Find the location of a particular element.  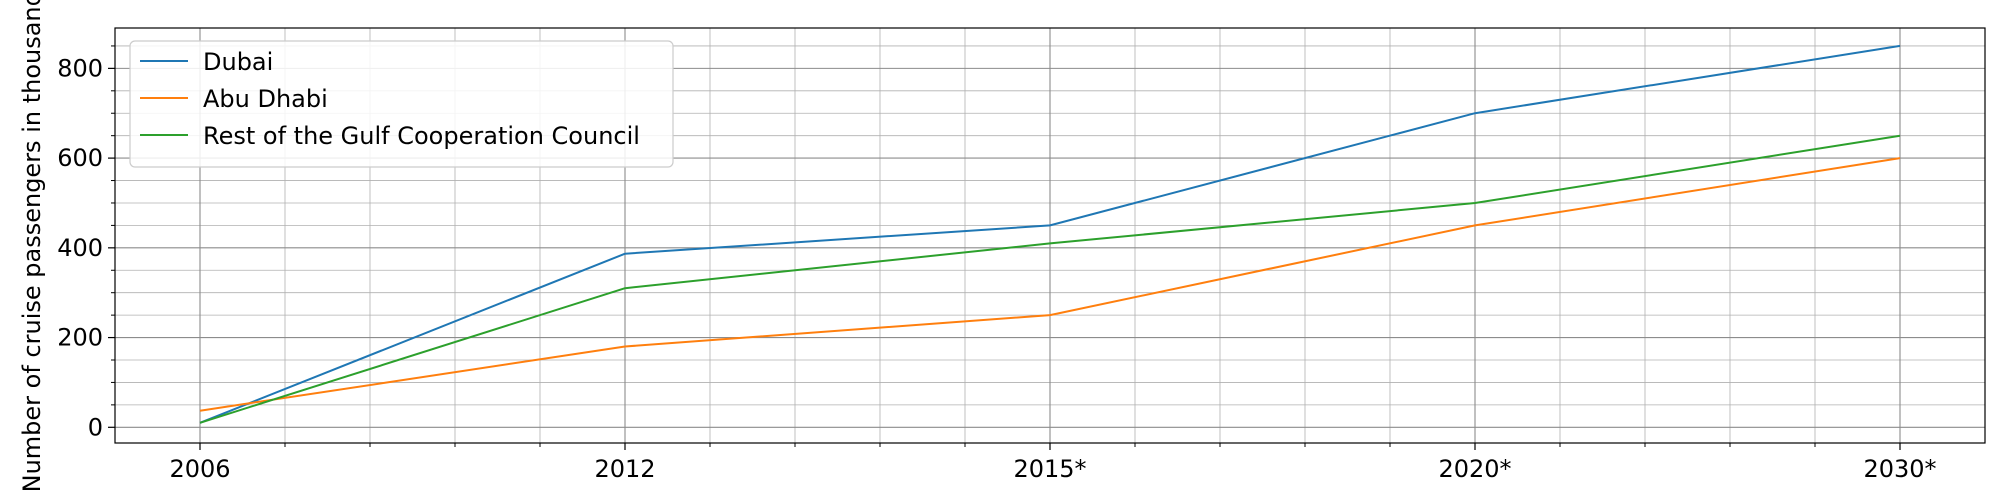

legend-label: Rest of the Gulf Cooperation Council is located at coordinates (421, 136).